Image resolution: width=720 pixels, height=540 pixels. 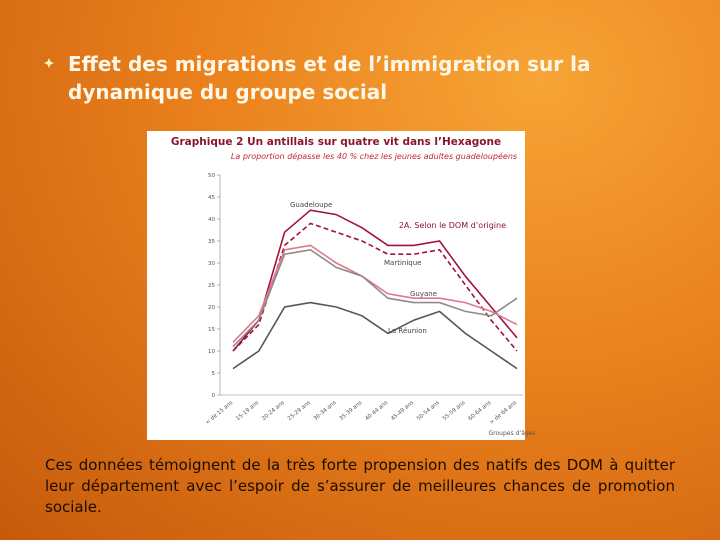 What do you see at coordinates (211, 352) in the screenshot?
I see `y-tick-label: 10` at bounding box center [211, 352].